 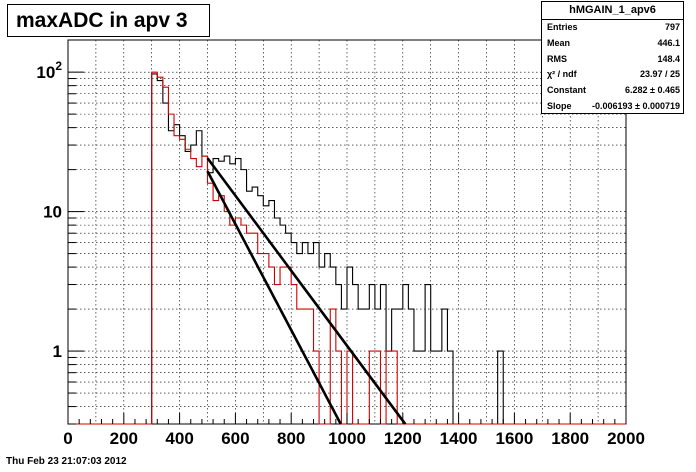 What do you see at coordinates (659, 74) in the screenshot?
I see `stats-value: 23.97 / 25` at bounding box center [659, 74].